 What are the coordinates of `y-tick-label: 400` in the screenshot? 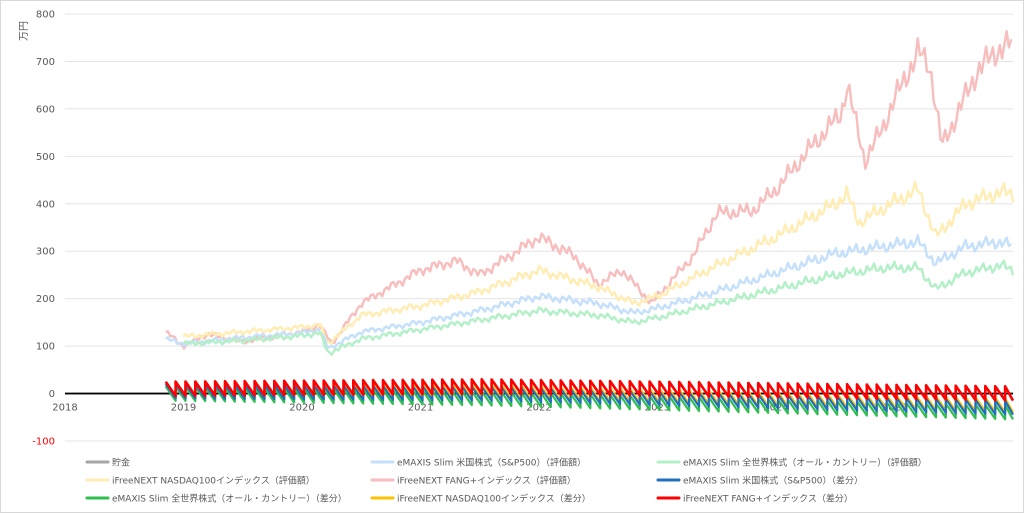 It's located at (45, 204).